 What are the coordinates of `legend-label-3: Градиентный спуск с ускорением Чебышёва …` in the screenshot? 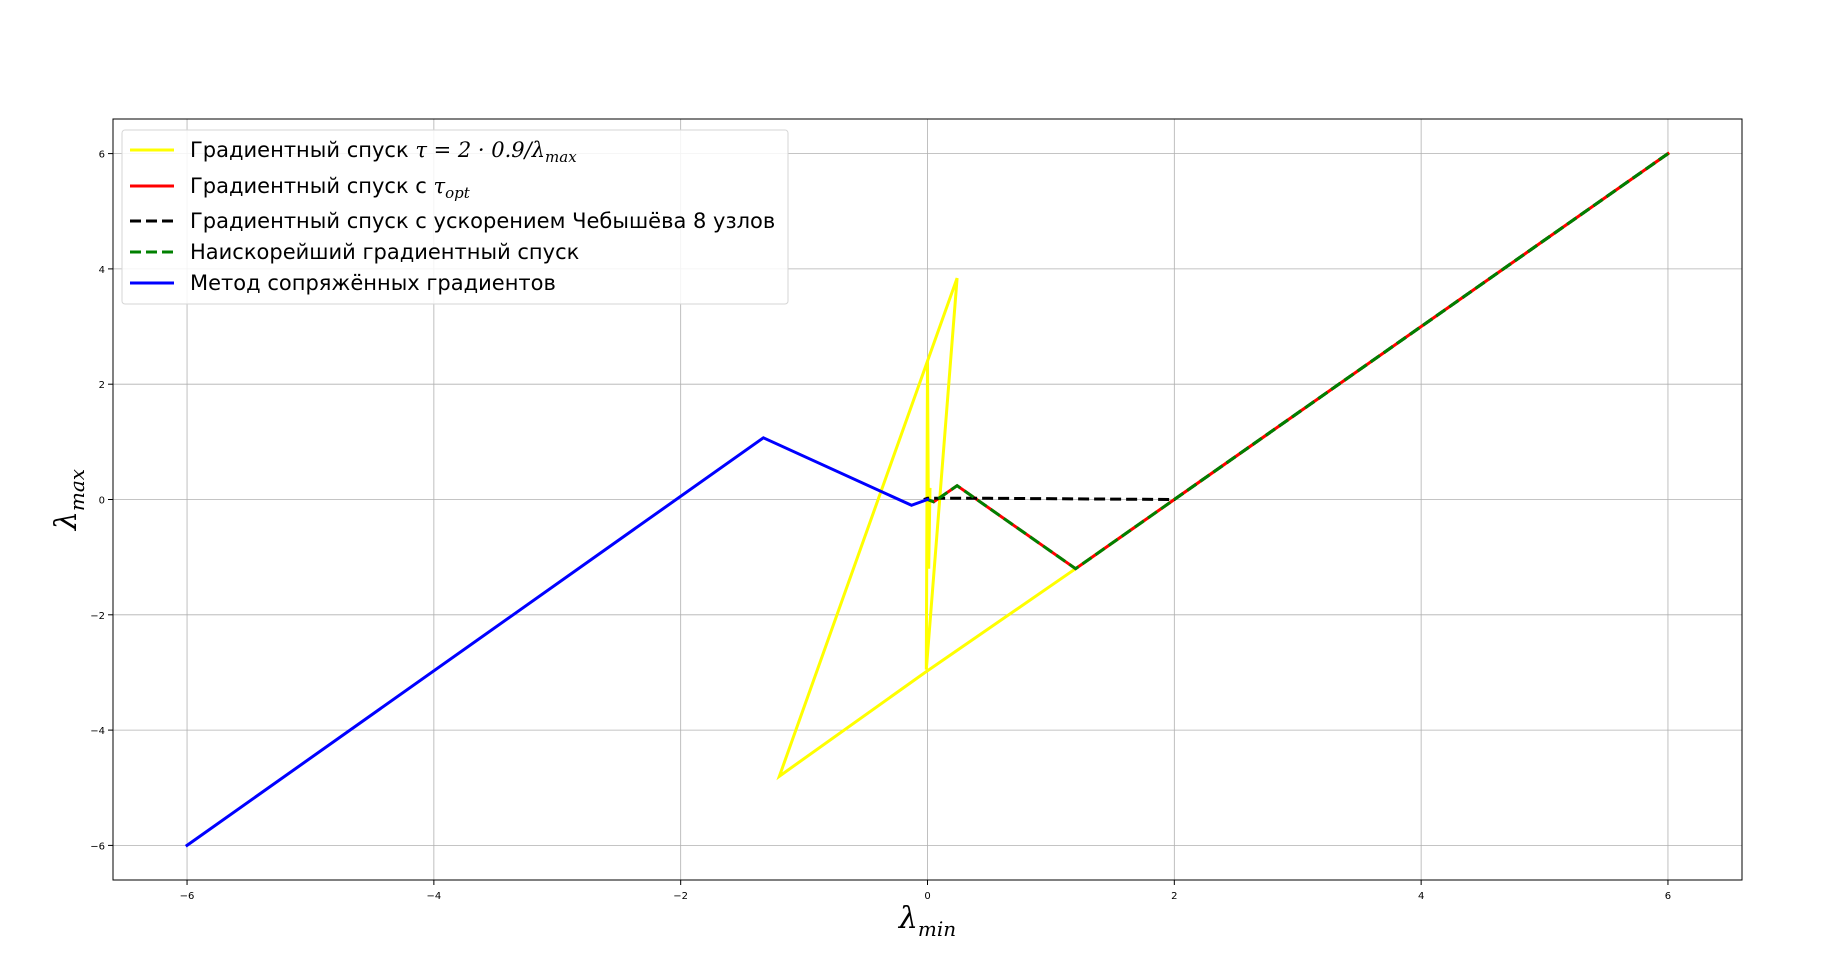 It's located at (482, 221).